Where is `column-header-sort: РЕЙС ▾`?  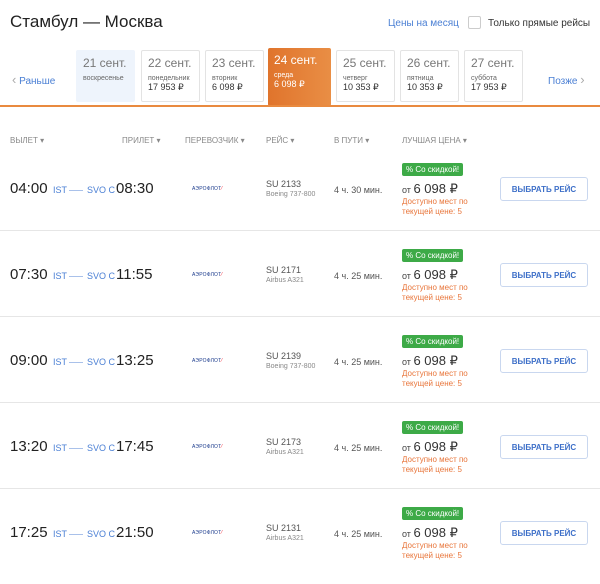 column-header-sort: РЕЙС ▾ is located at coordinates (280, 140).